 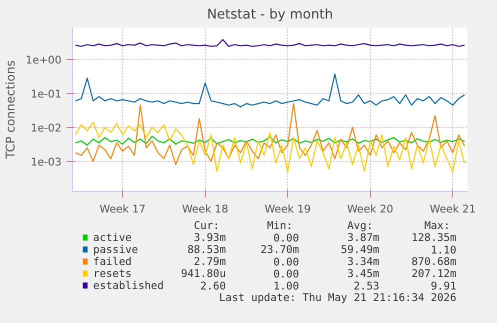 What do you see at coordinates (287, 209) in the screenshot?
I see `x-tick-label: Week 19` at bounding box center [287, 209].